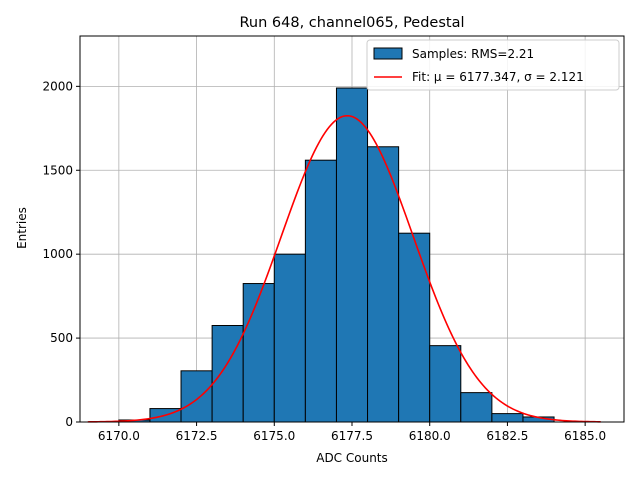 The width and height of the screenshot is (640, 484). Describe the element at coordinates (57, 254) in the screenshot. I see `y-tick-label: 1000` at that location.